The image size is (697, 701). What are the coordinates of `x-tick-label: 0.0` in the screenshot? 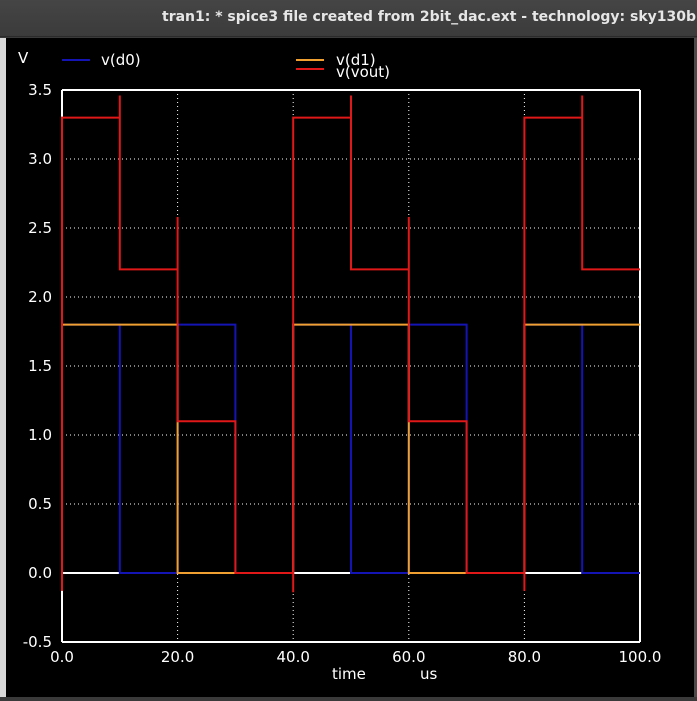 It's located at (62, 657).